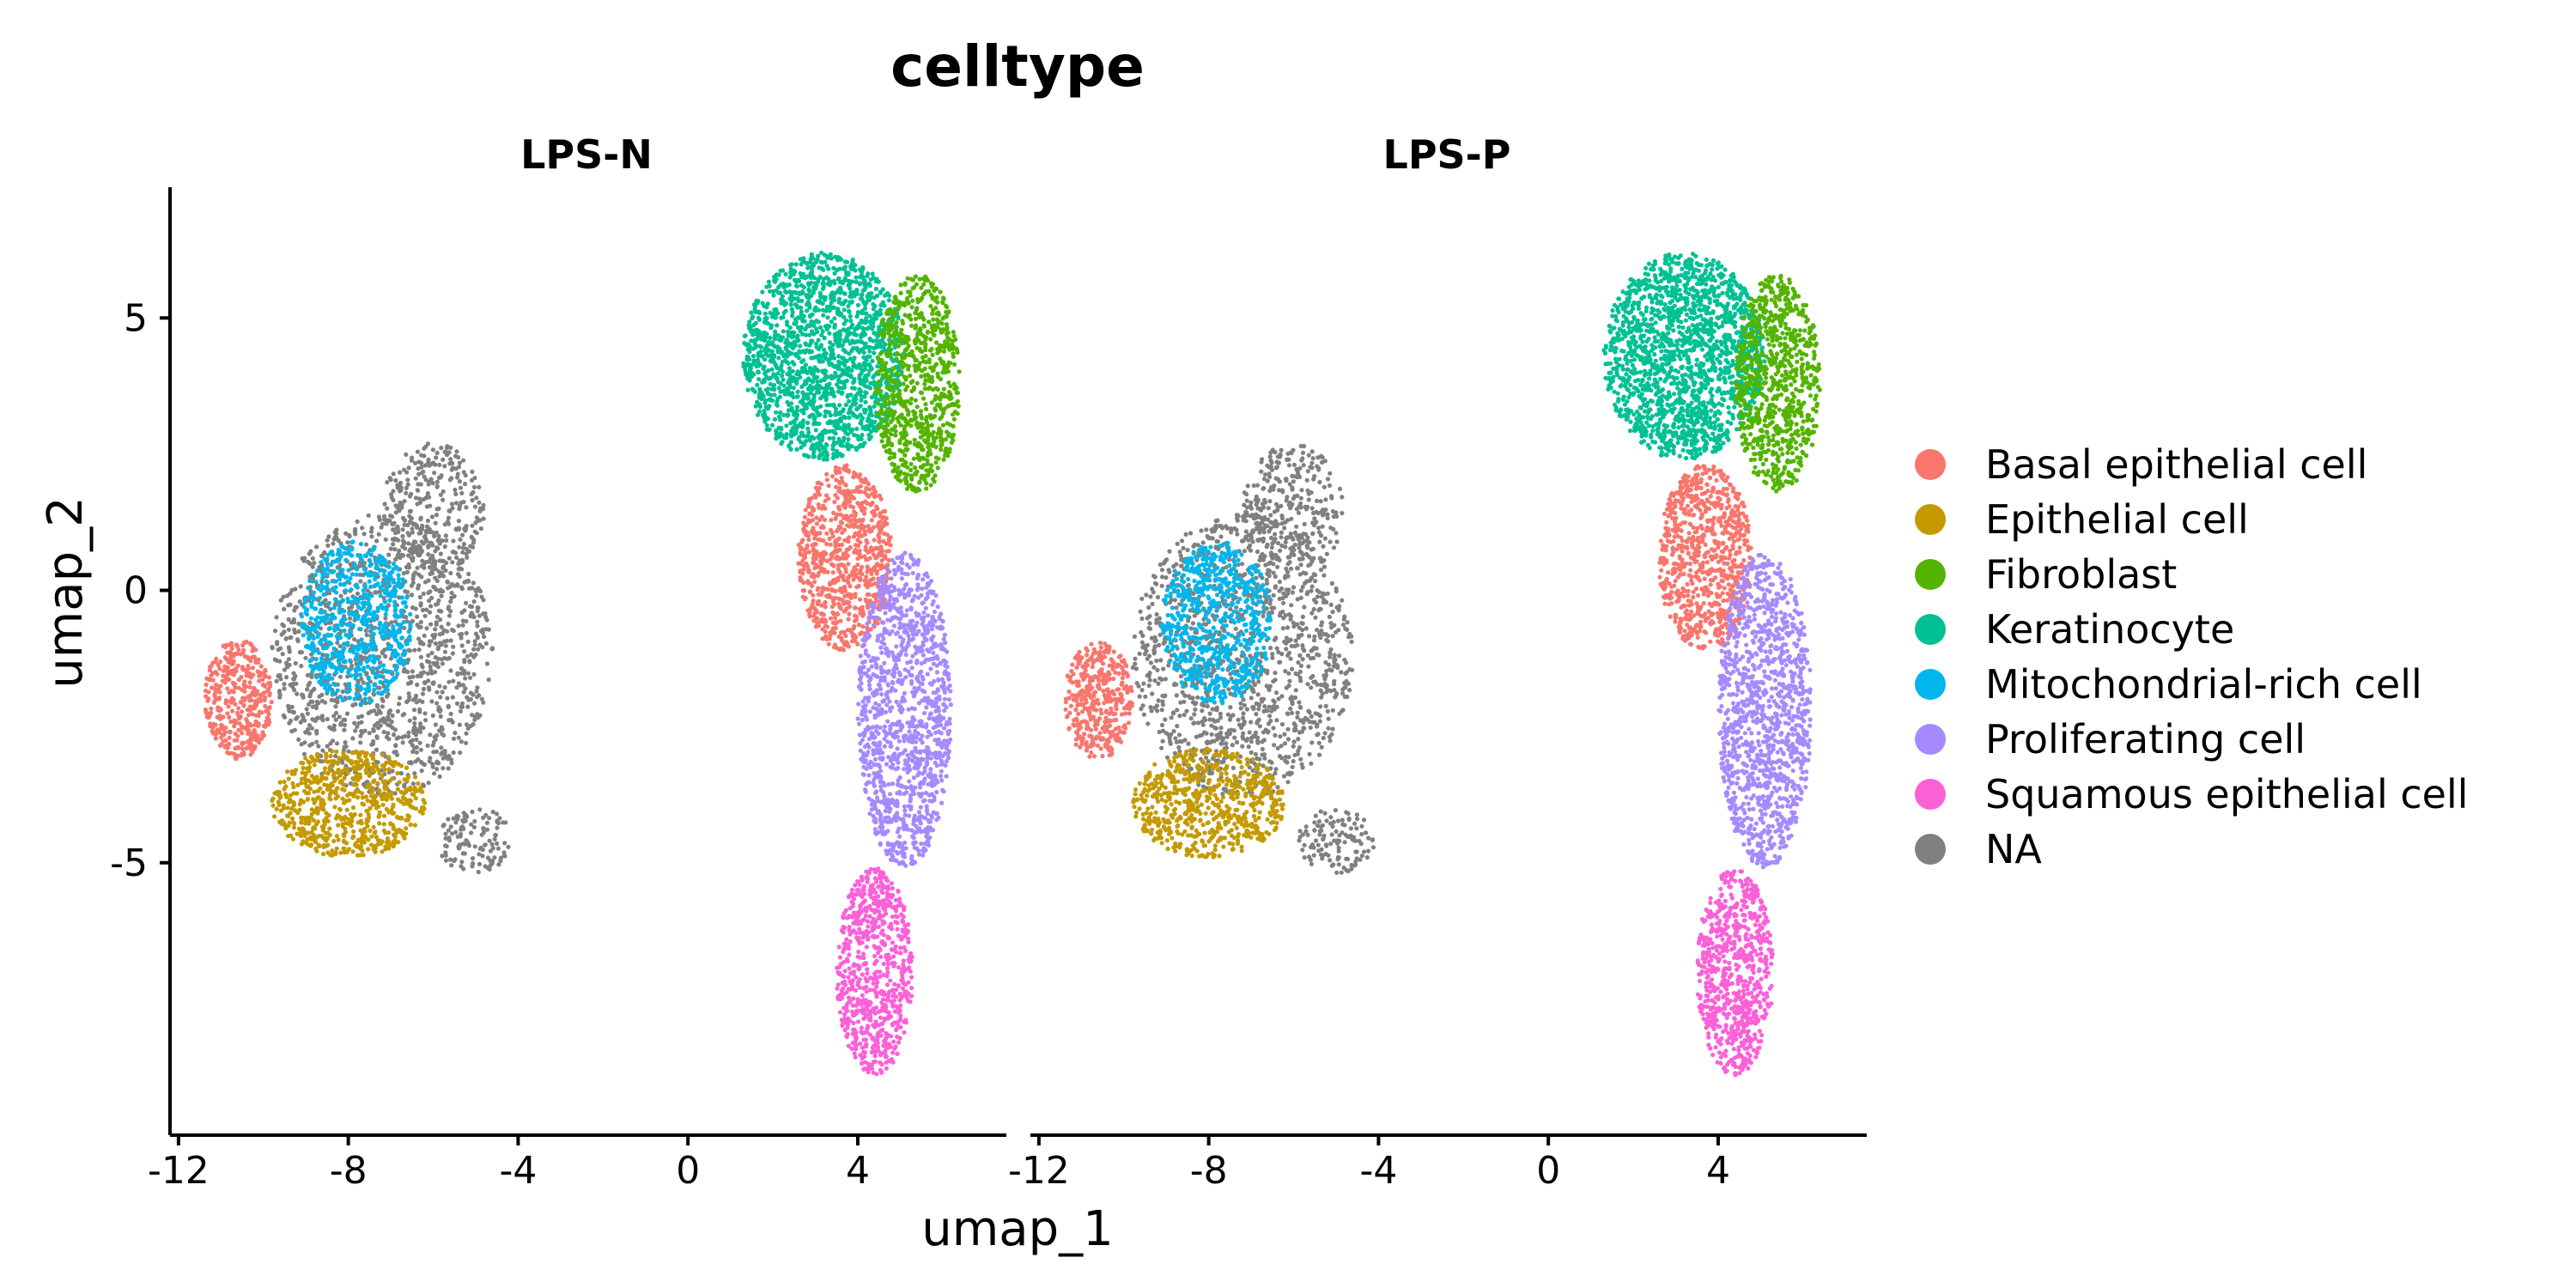  Describe the element at coordinates (1447, 154) in the screenshot. I see `facet-label-lps-p: LPS-P` at that location.